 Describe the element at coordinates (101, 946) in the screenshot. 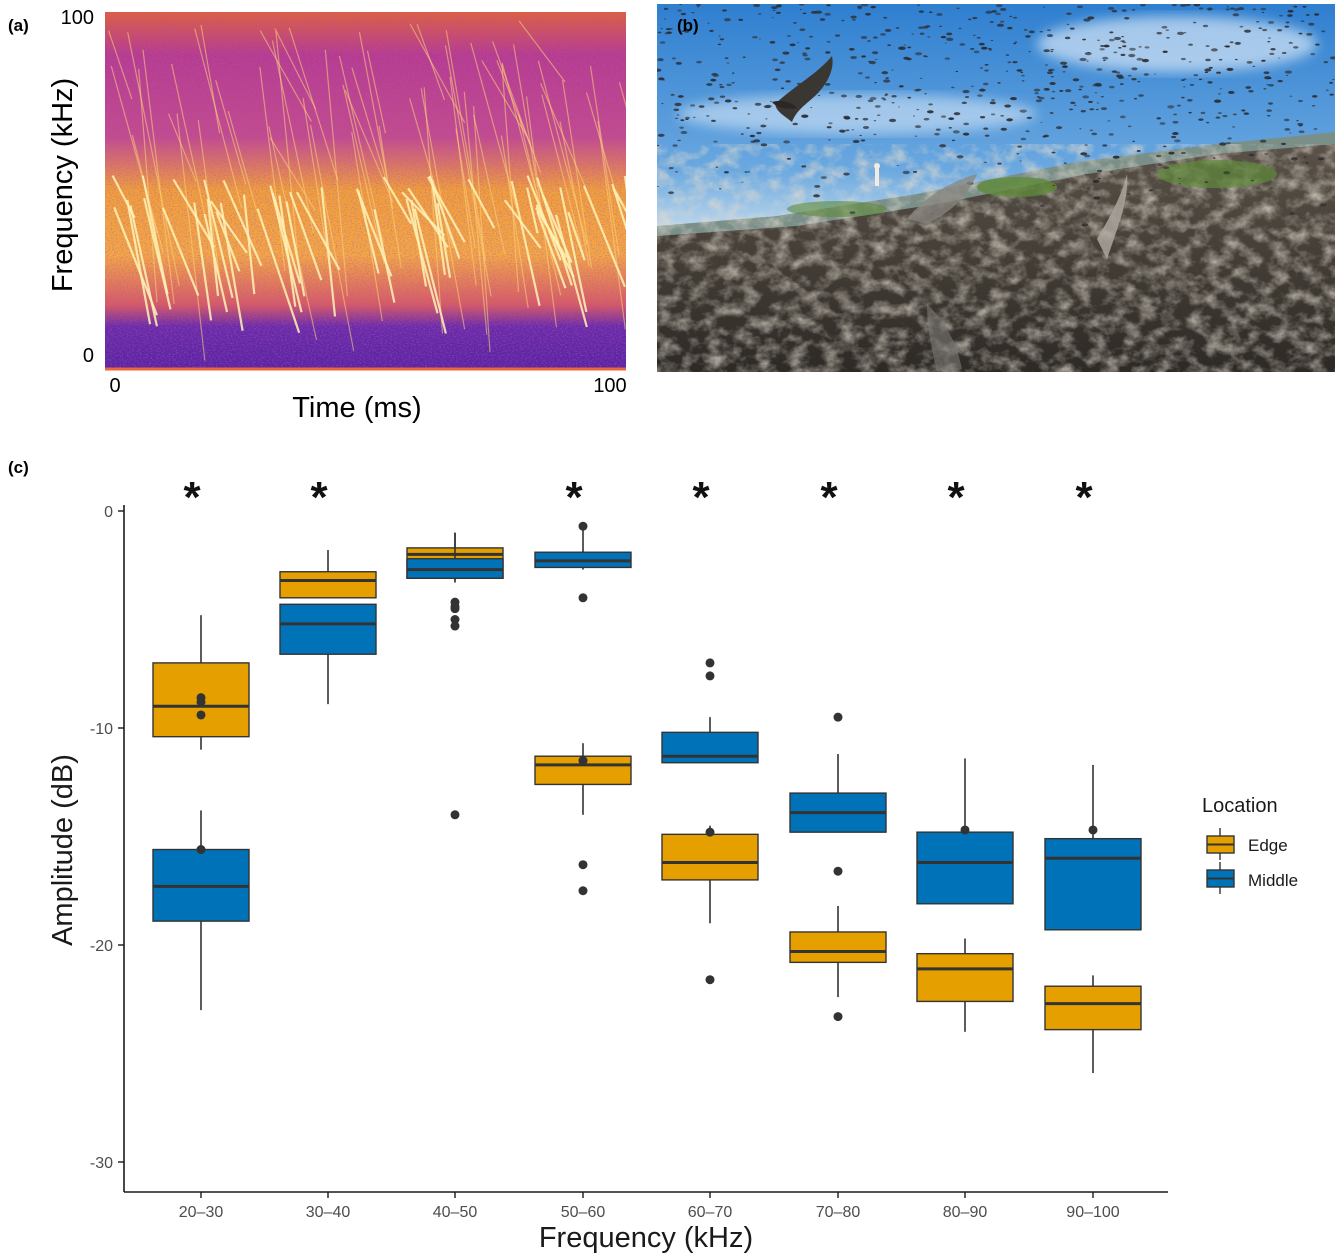

I see `y-tick-label: -20` at that location.